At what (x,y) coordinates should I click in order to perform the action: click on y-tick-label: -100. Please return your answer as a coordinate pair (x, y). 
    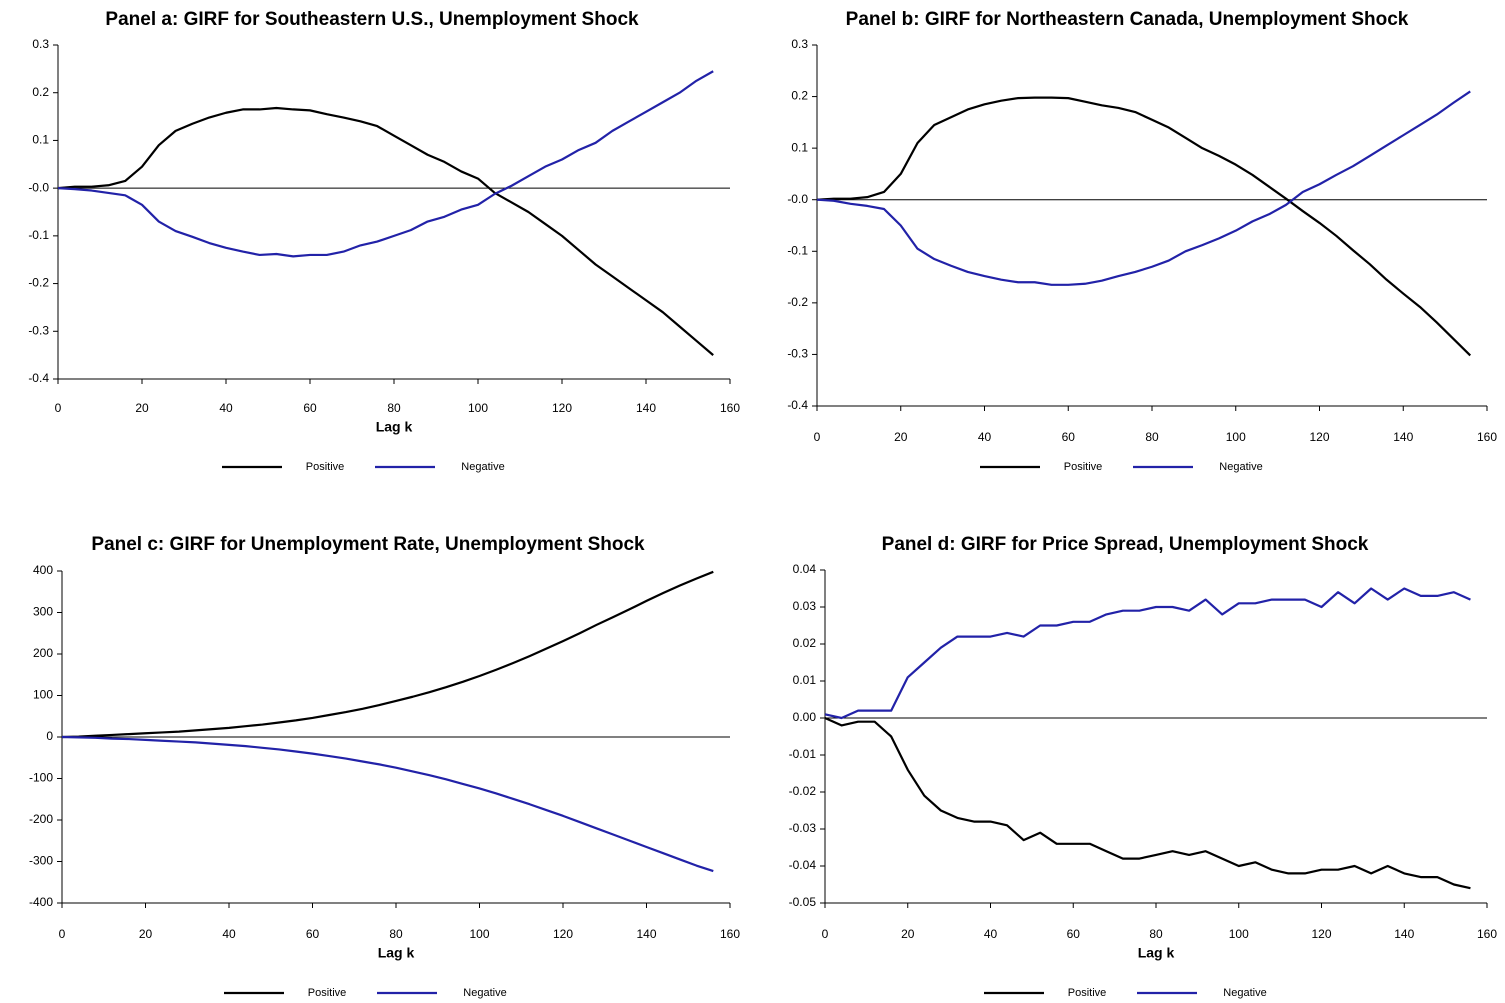
    Looking at the image, I should click on (41, 778).